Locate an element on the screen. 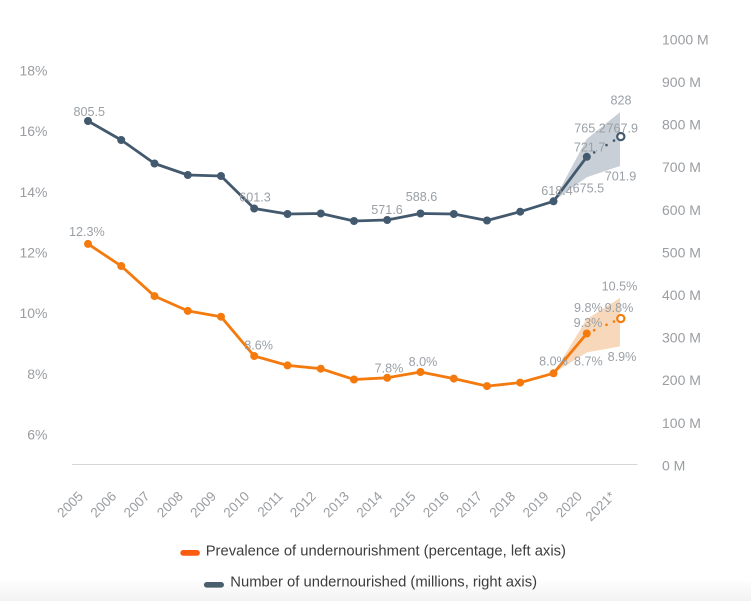  svg-text: 618.4 is located at coordinates (557, 191).